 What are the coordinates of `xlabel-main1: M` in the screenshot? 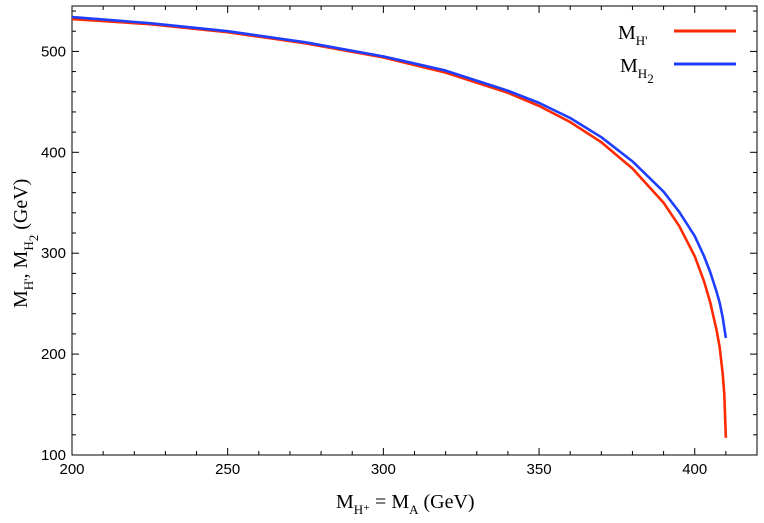 It's located at (345, 502).